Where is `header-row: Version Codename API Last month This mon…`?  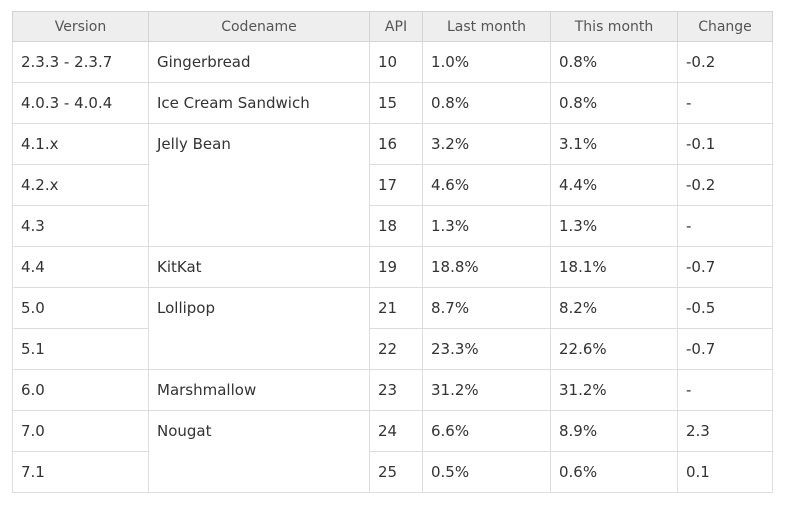
header-row: Version Codename API Last month This mon… is located at coordinates (392, 26).